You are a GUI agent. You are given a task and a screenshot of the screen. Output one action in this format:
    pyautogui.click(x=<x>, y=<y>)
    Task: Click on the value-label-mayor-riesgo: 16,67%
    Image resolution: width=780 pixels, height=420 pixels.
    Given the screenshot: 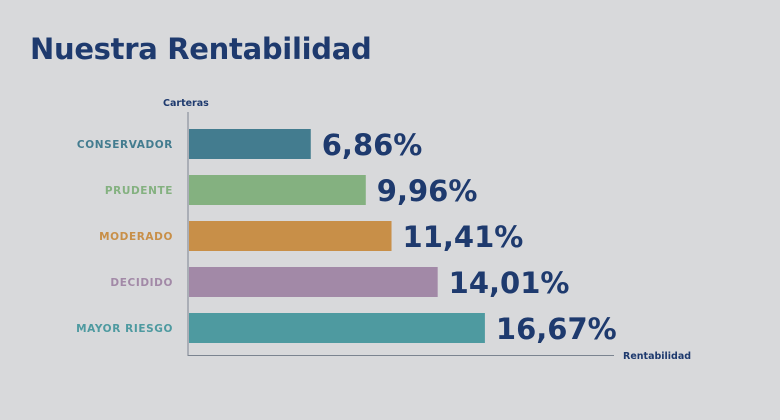 What is the action you would take?
    pyautogui.click(x=556, y=329)
    